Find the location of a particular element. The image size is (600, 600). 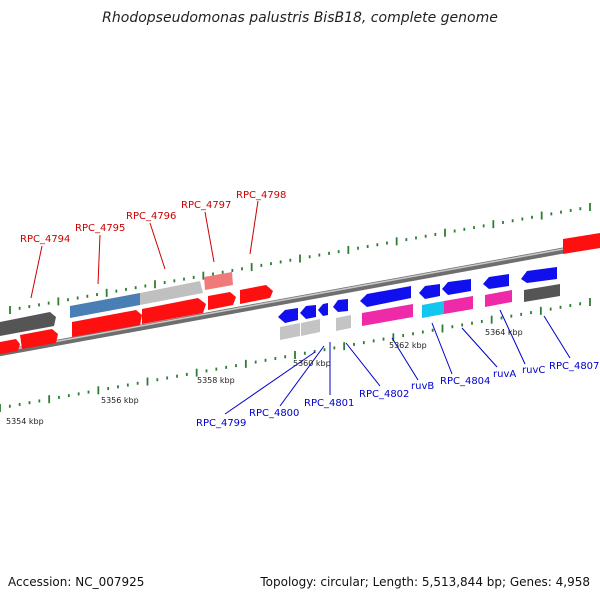

label-rpc-4798: RPC_4798 is located at coordinates (261, 195).